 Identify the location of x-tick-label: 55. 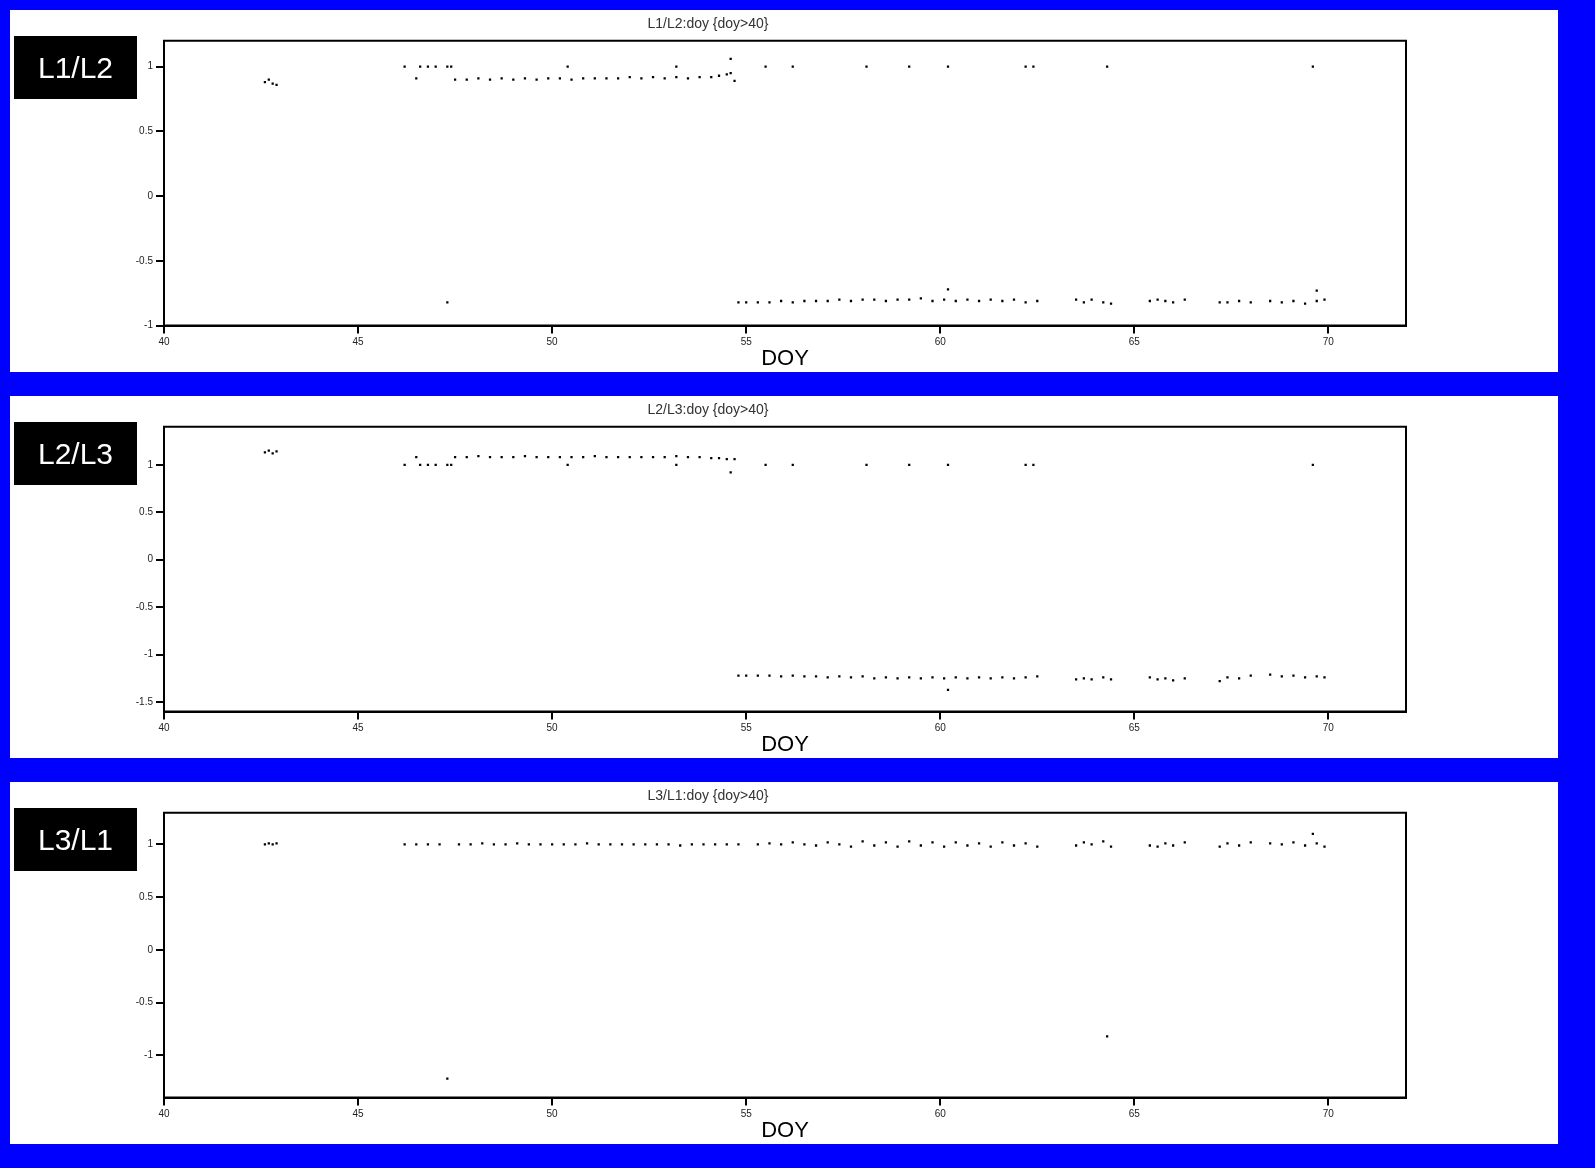
(746, 1114).